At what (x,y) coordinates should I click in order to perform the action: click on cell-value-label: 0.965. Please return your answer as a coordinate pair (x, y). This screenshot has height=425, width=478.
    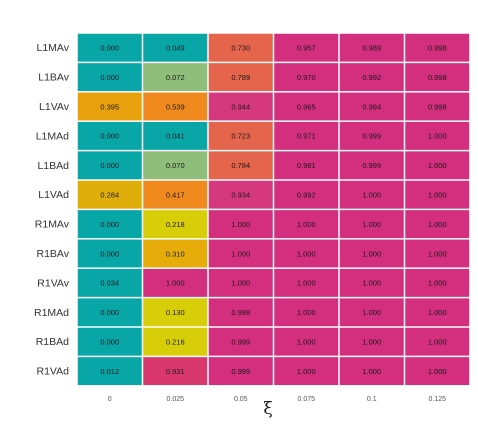
    Looking at the image, I should click on (306, 106).